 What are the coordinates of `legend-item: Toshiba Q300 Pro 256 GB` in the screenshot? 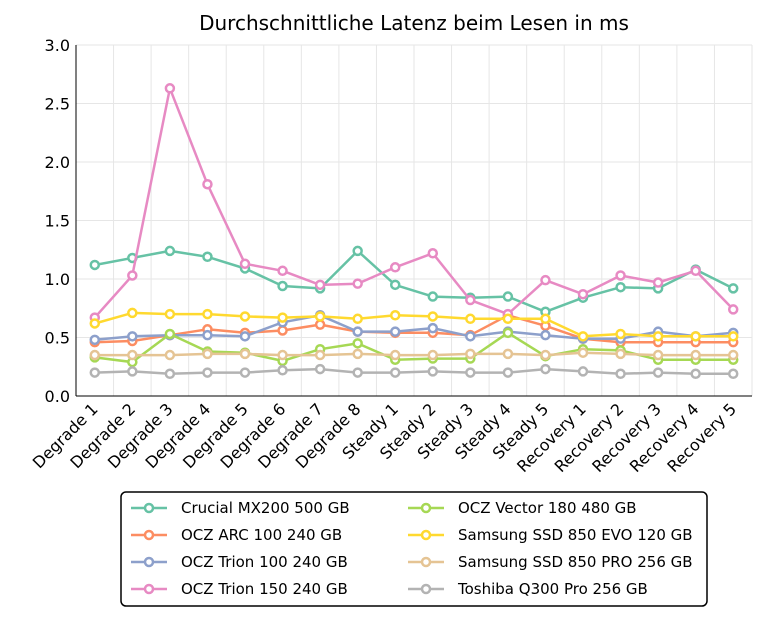 It's located at (528, 589).